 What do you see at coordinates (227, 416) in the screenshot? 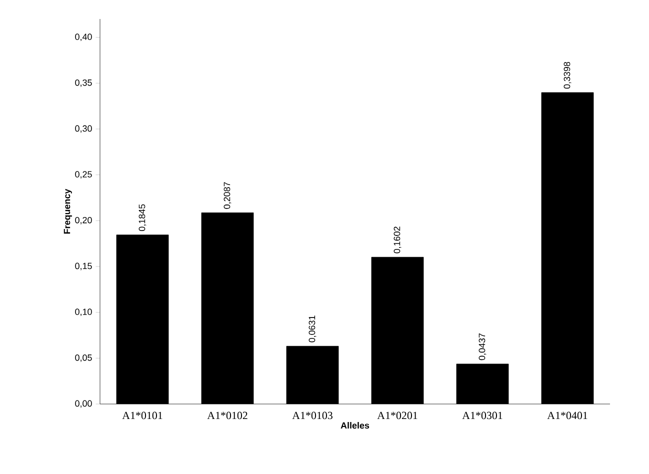
I see `x-tick-label: A1*0102` at bounding box center [227, 416].